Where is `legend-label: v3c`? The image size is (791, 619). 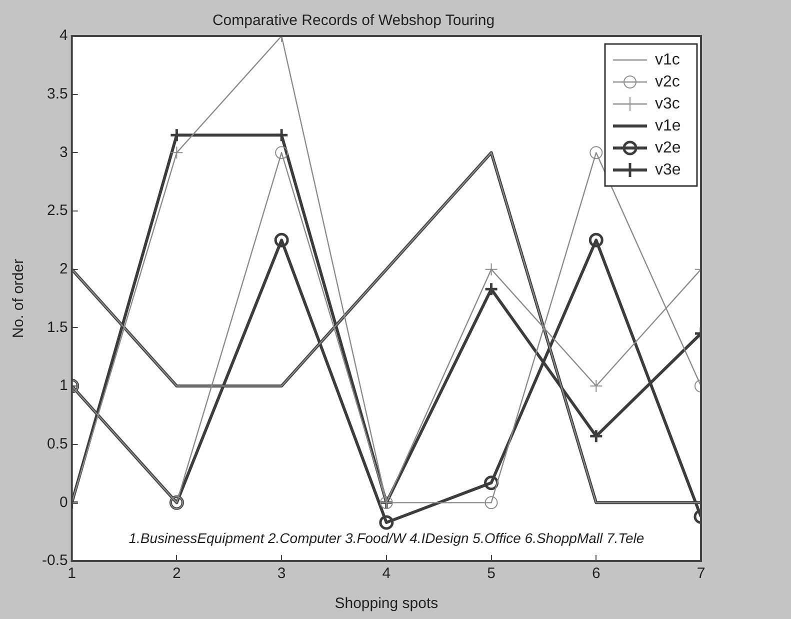 legend-label: v3c is located at coordinates (667, 103).